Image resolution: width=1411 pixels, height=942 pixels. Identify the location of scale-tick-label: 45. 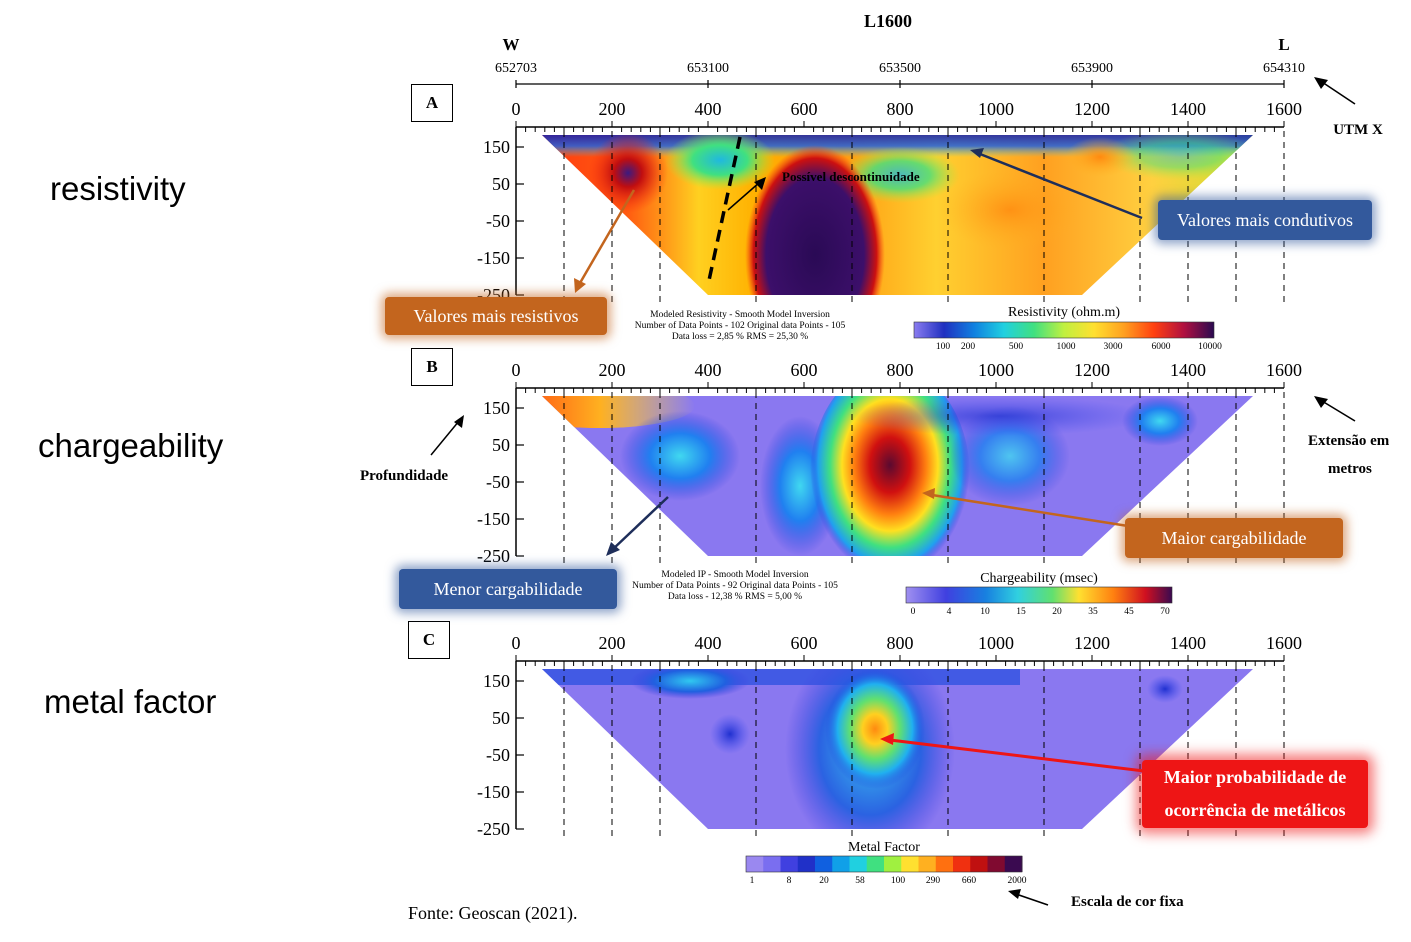
(1129, 612).